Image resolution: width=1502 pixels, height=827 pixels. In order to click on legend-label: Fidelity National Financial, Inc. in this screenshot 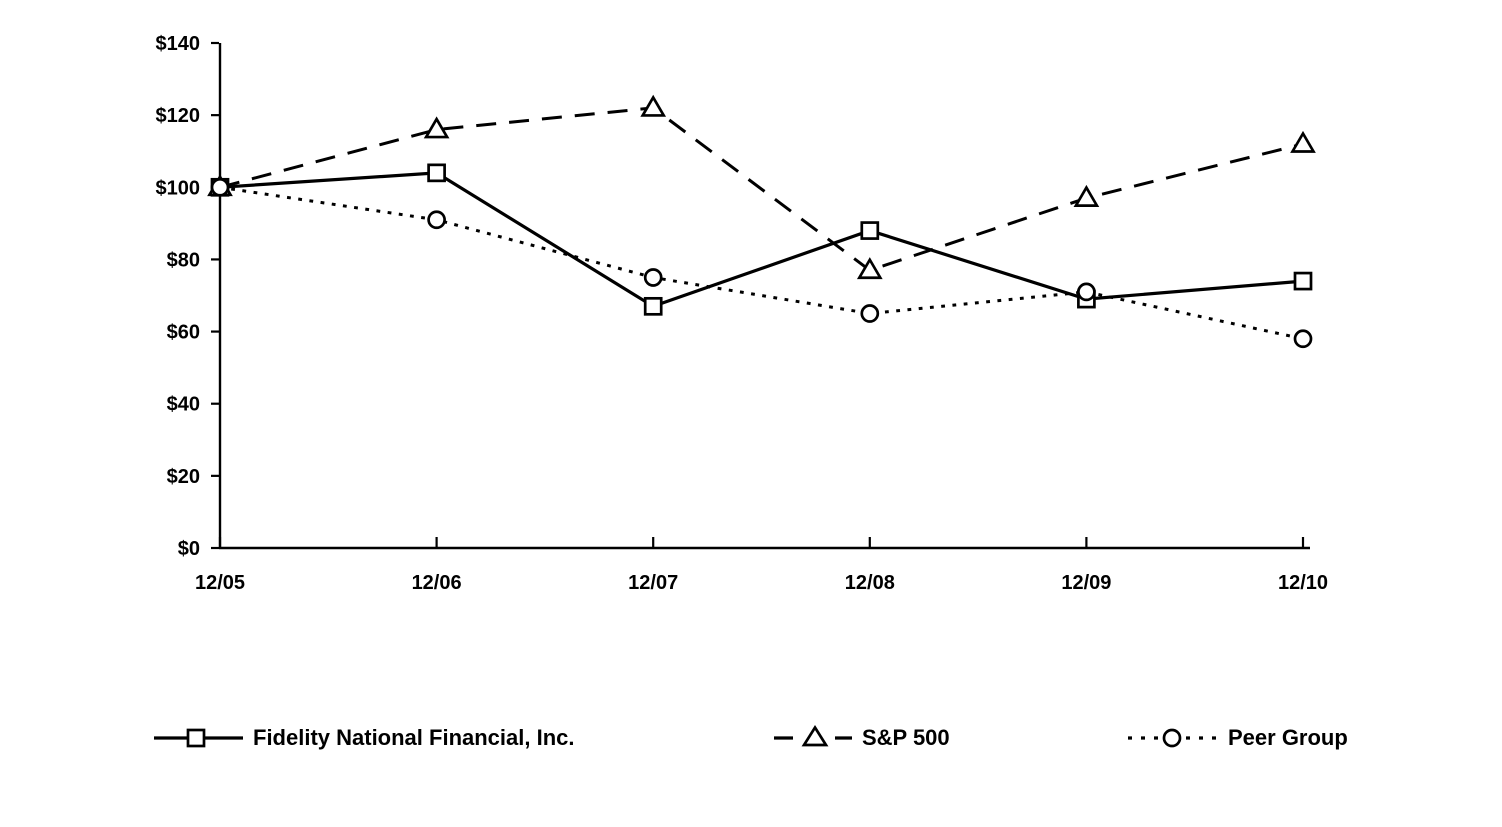, I will do `click(414, 737)`.